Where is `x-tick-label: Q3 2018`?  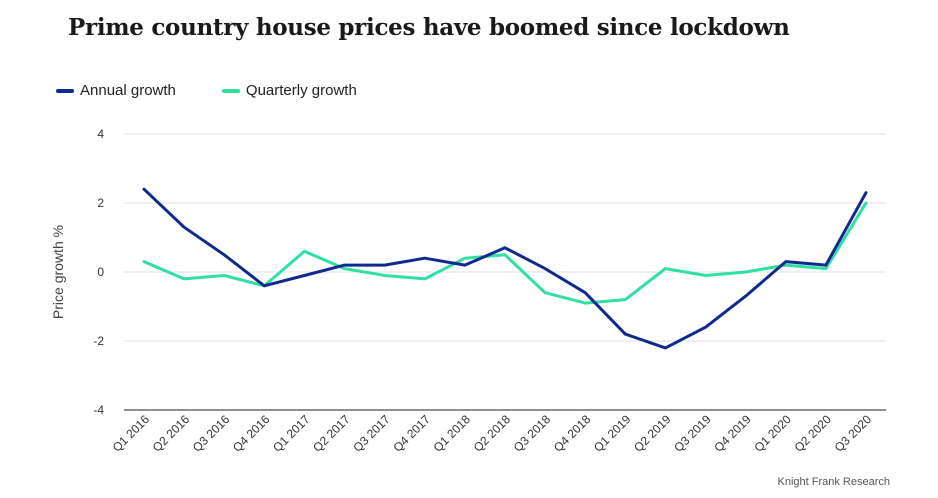
x-tick-label: Q3 2018 is located at coordinates (532, 433).